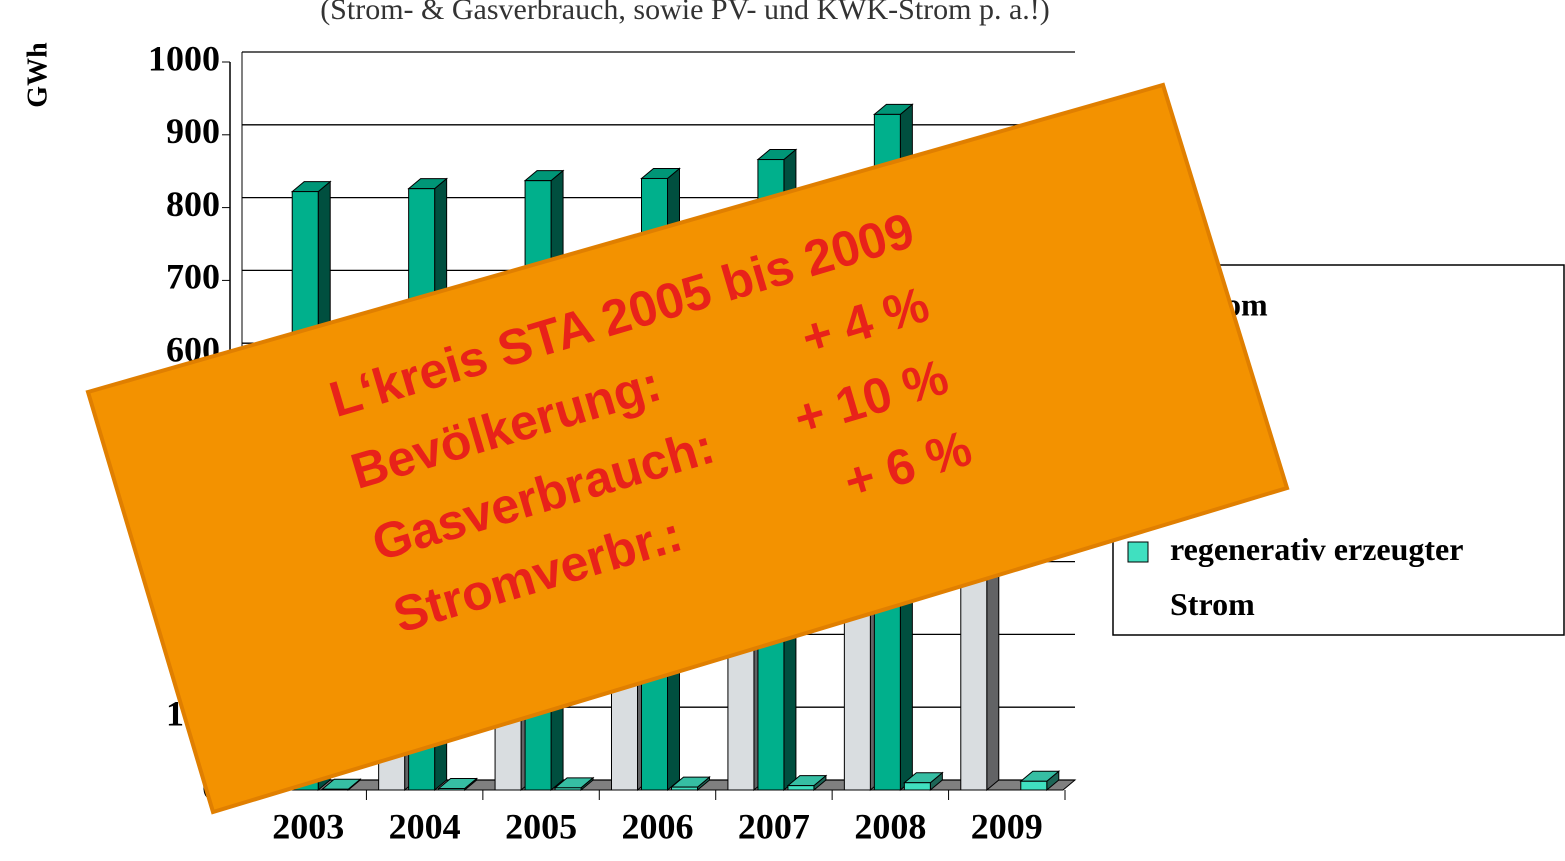 Image resolution: width=1565 pixels, height=861 pixels. Describe the element at coordinates (774, 826) in the screenshot. I see `x-tick-label: 2007` at that location.